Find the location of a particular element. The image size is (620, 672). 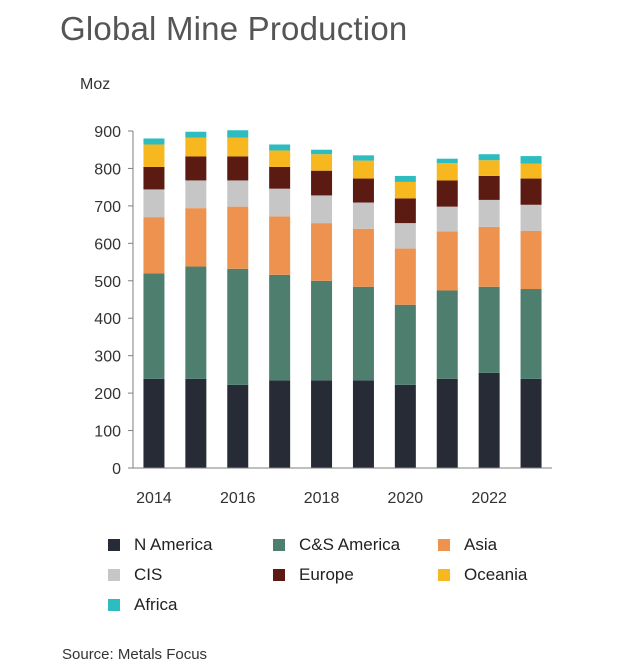

bar-segment-oceania-2014 is located at coordinates (154, 155).